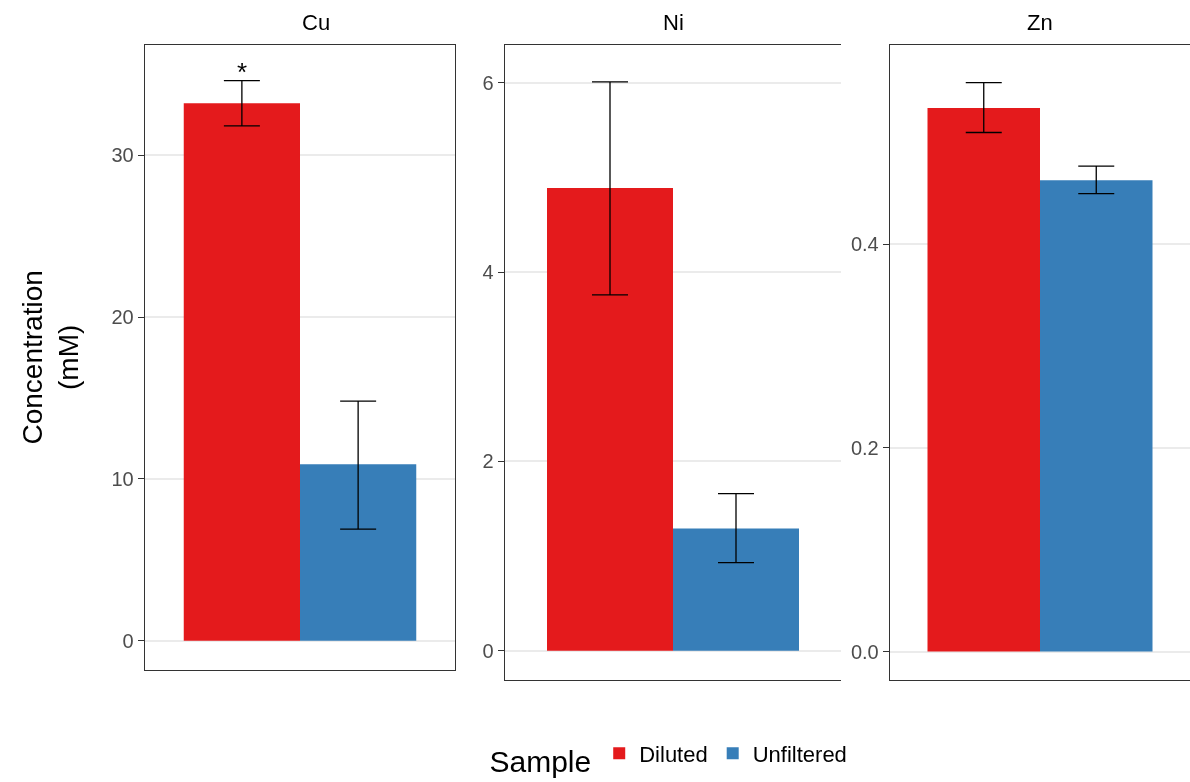  I want to click on y-tick-label: 0.0, so click(864, 651).